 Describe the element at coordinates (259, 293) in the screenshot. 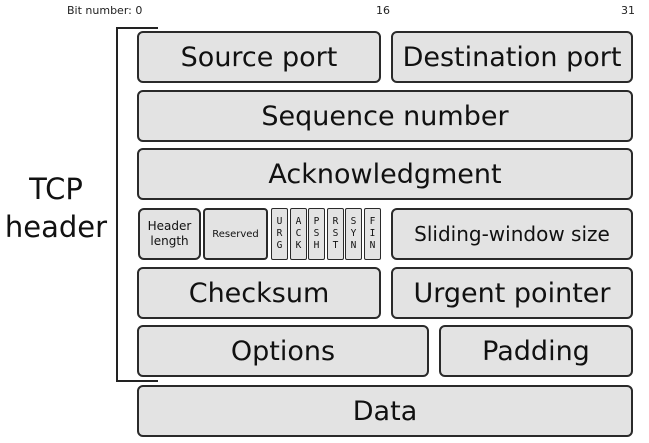

I see `checksum-field: Checksum` at that location.